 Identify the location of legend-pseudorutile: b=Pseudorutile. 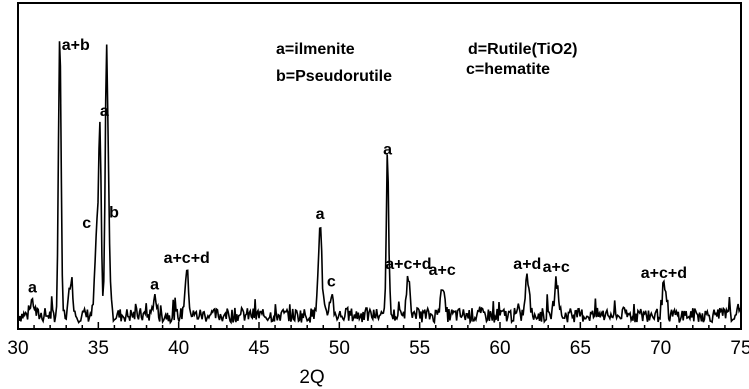
(334, 76).